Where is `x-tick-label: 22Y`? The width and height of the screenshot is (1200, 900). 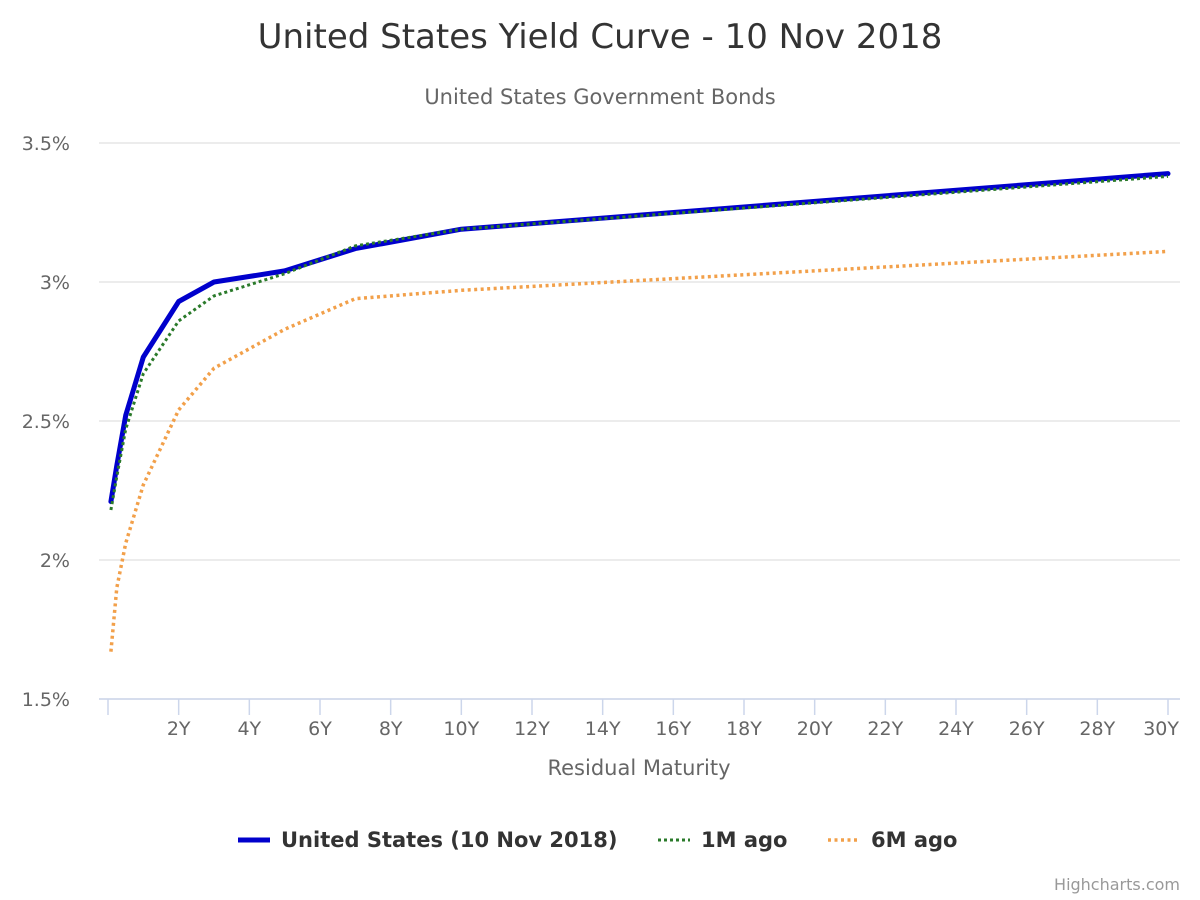
x-tick-label: 22Y is located at coordinates (885, 729).